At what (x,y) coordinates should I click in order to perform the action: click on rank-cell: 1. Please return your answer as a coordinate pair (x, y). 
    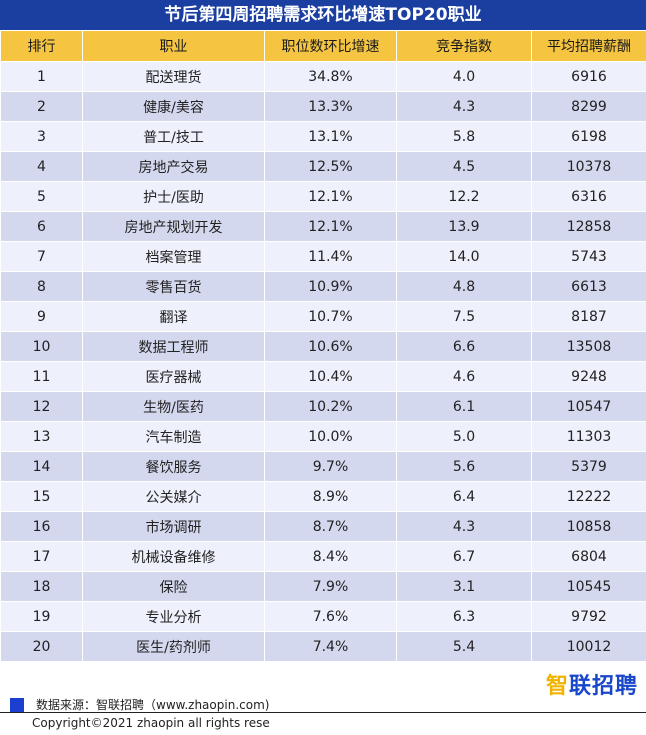
    Looking at the image, I should click on (41, 76).